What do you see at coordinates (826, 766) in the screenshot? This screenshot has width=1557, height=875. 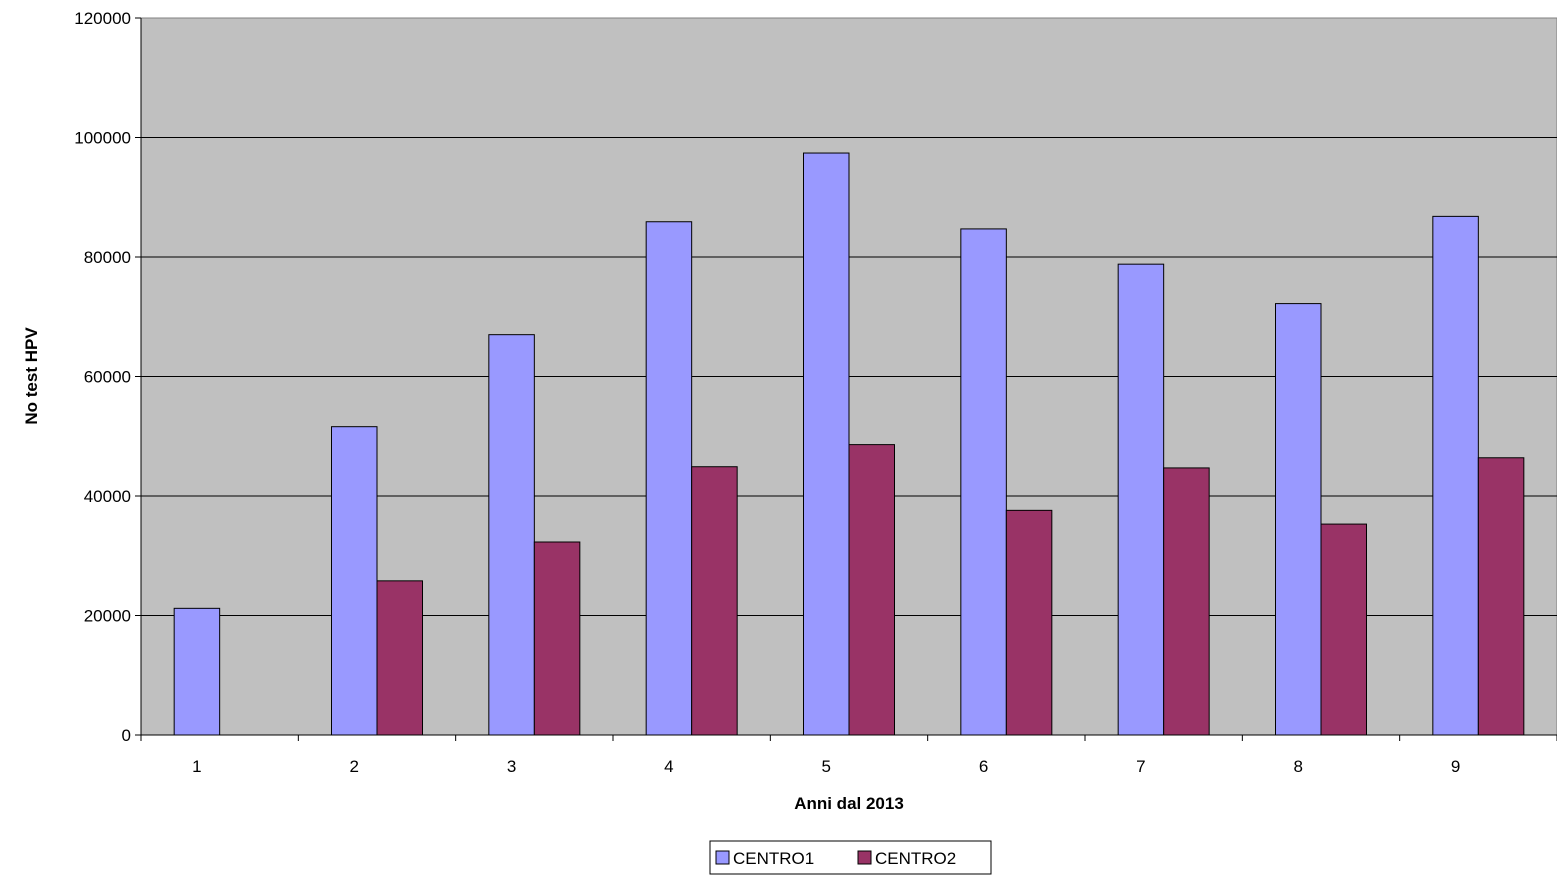 I see `x-tick-label: 5` at bounding box center [826, 766].